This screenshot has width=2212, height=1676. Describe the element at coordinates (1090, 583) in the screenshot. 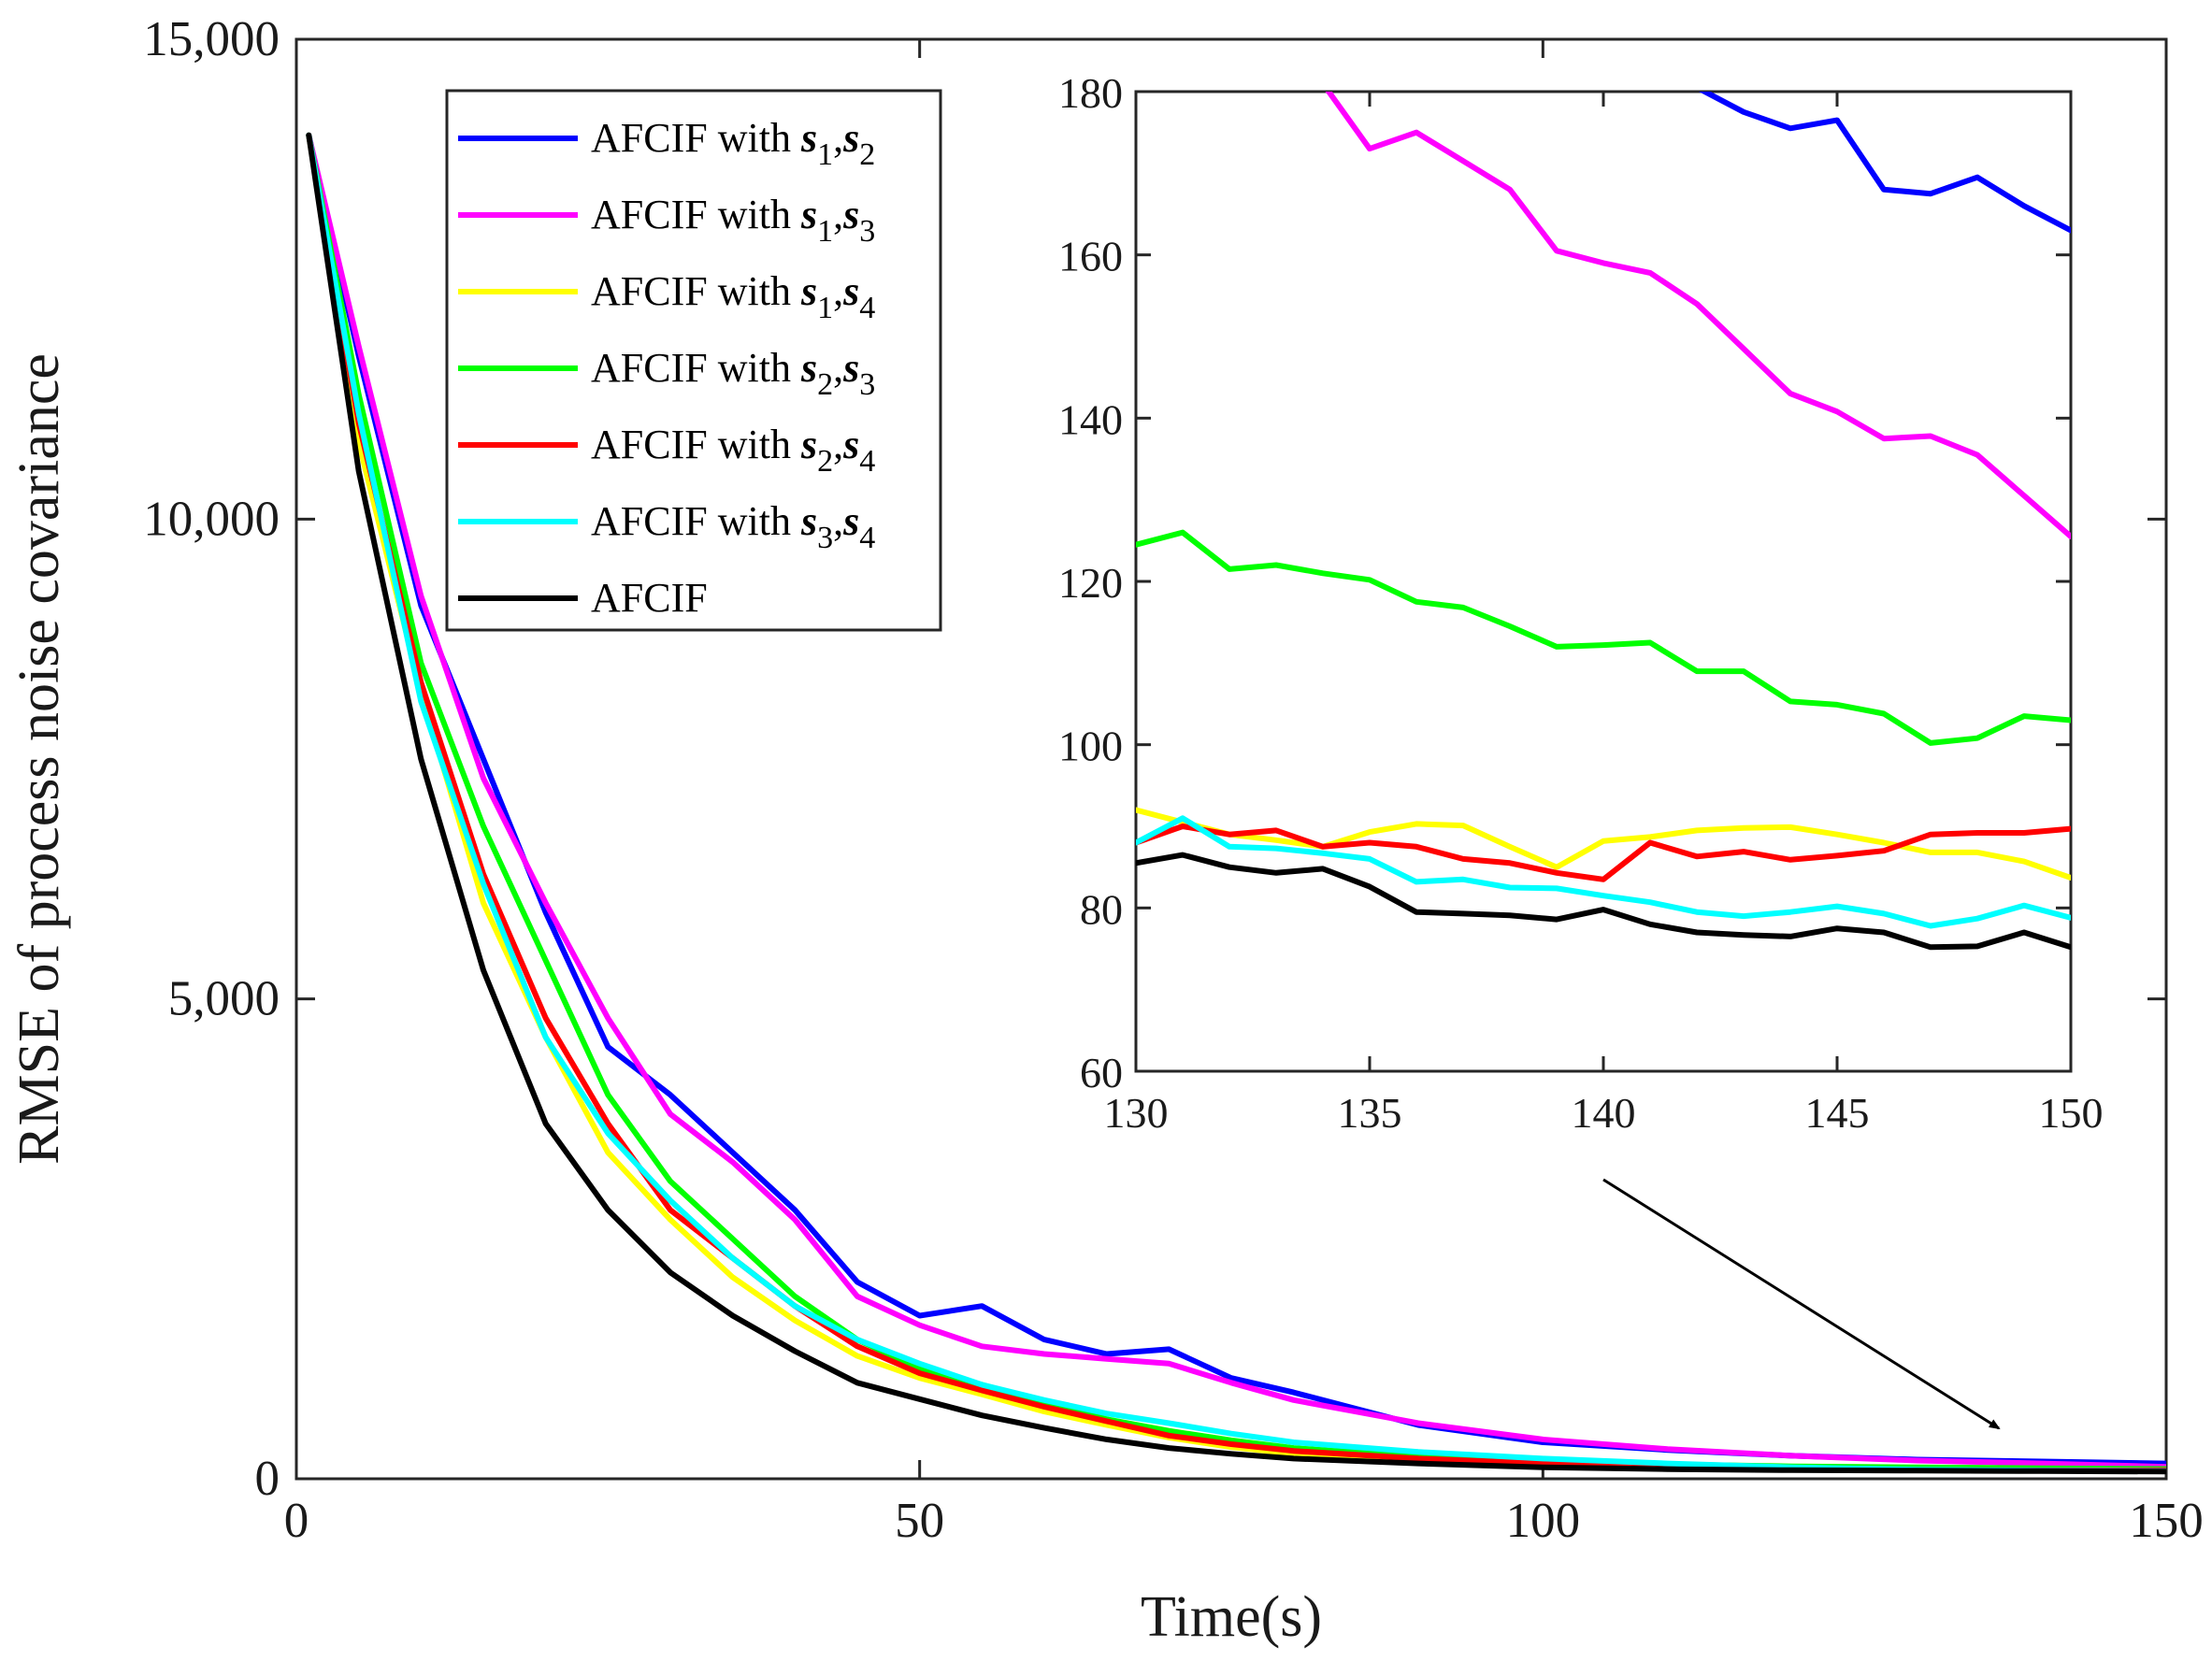

I see `inset-y-tick-label: 120` at that location.